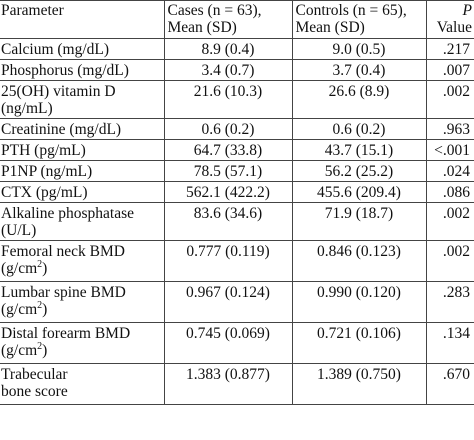 The width and height of the screenshot is (474, 440). I want to click on controls-cell: 43.7 (15.1), so click(359, 150).